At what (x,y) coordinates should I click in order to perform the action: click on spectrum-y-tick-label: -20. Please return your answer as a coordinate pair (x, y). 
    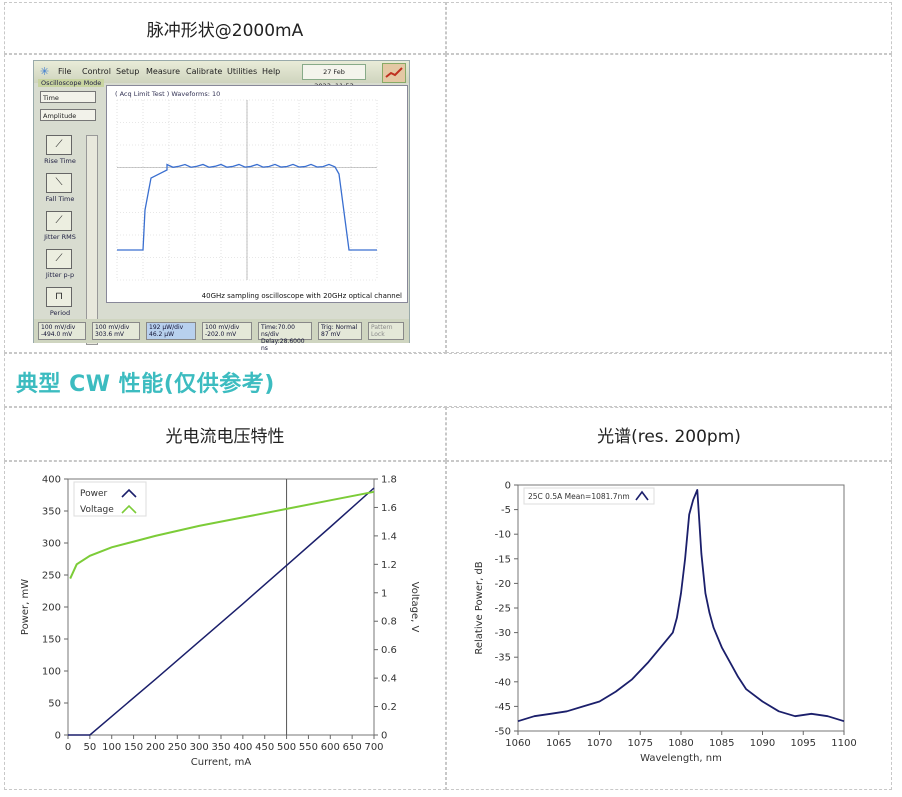
    Looking at the image, I should click on (503, 584).